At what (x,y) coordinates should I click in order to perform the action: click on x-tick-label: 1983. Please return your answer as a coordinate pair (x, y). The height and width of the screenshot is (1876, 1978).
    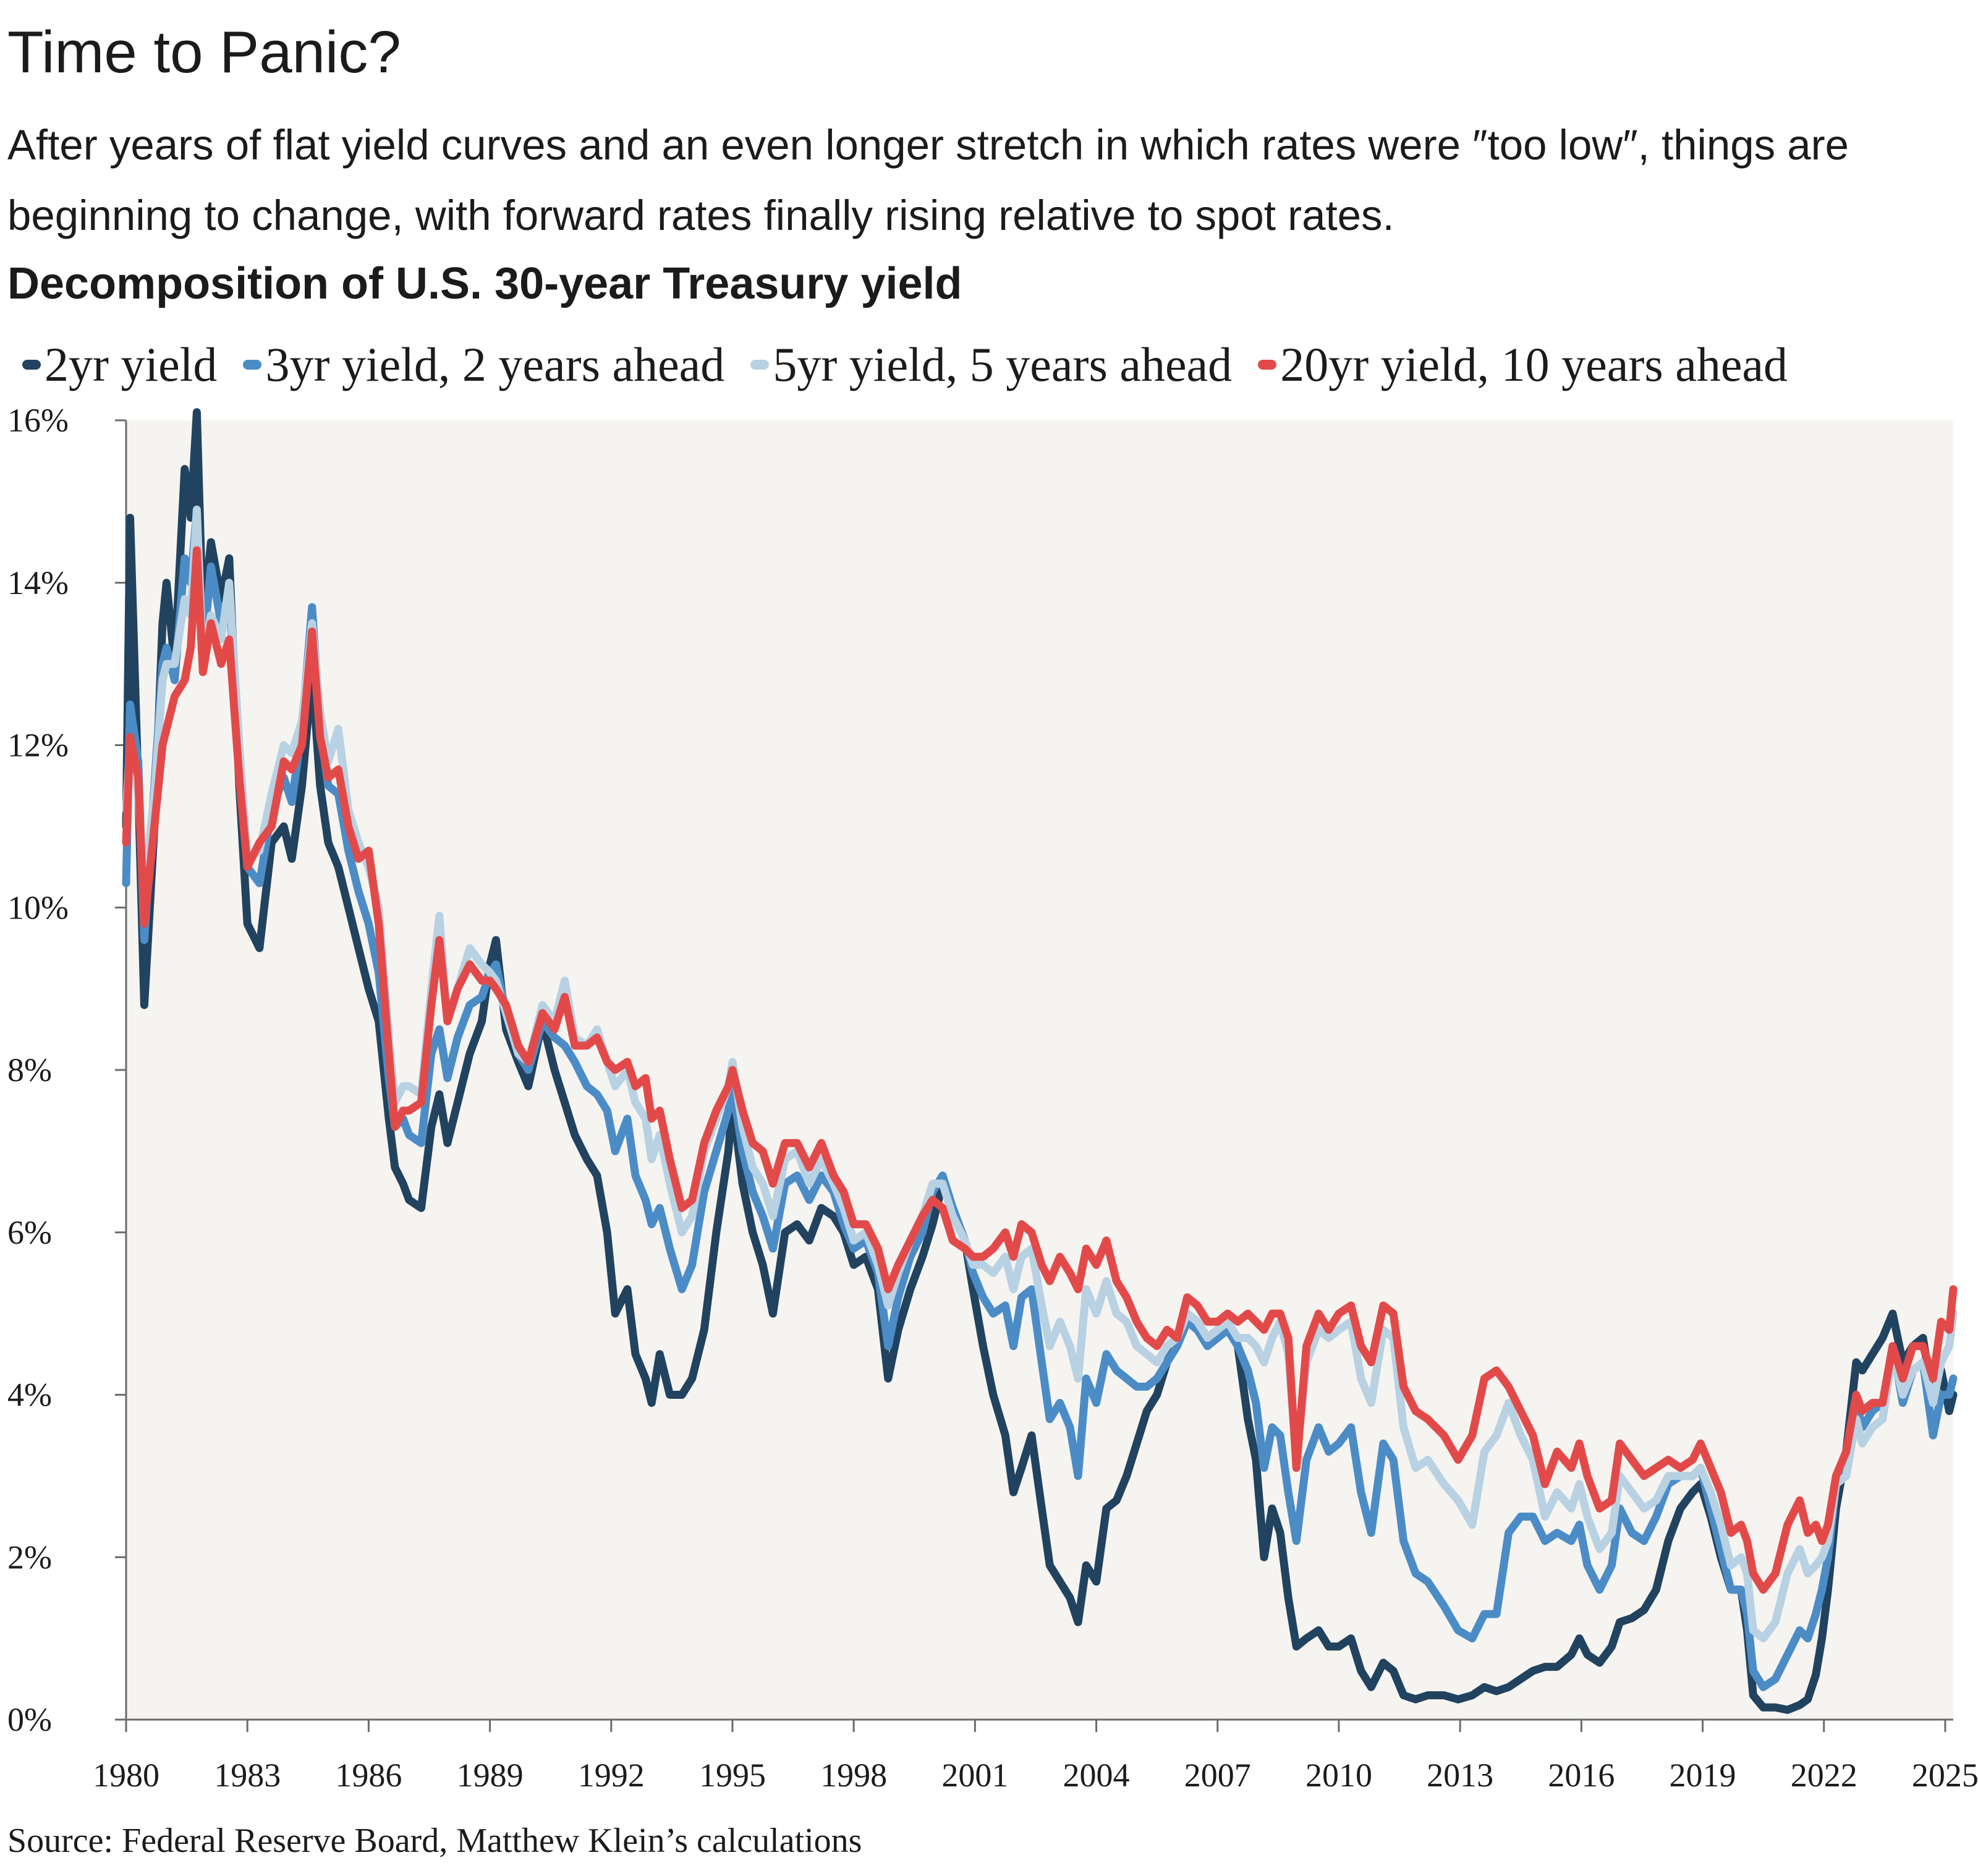
    Looking at the image, I should click on (247, 1775).